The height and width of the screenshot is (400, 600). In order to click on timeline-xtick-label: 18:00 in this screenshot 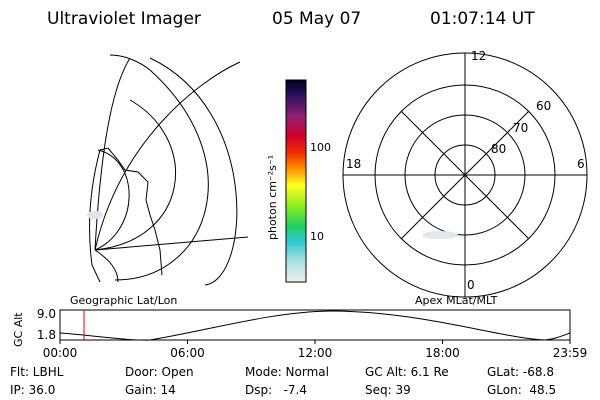, I will do `click(442, 353)`.